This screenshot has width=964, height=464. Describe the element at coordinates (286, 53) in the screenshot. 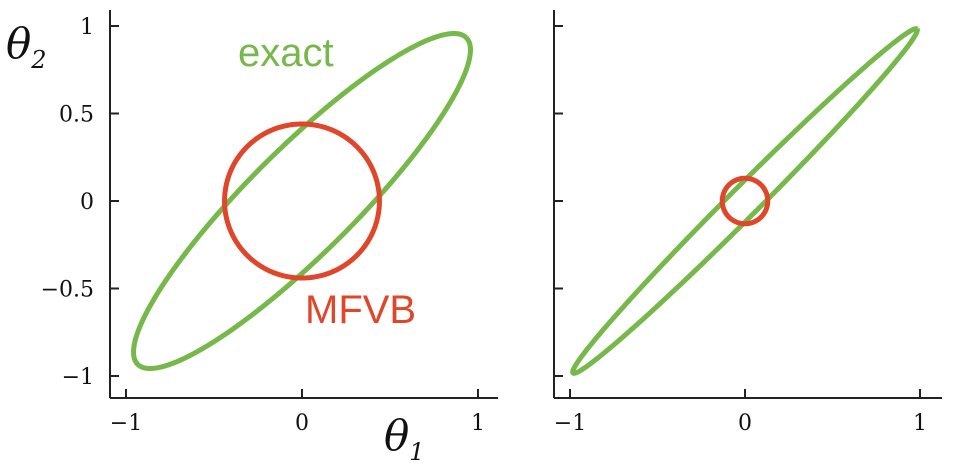

I see `exact-label: exact` at that location.